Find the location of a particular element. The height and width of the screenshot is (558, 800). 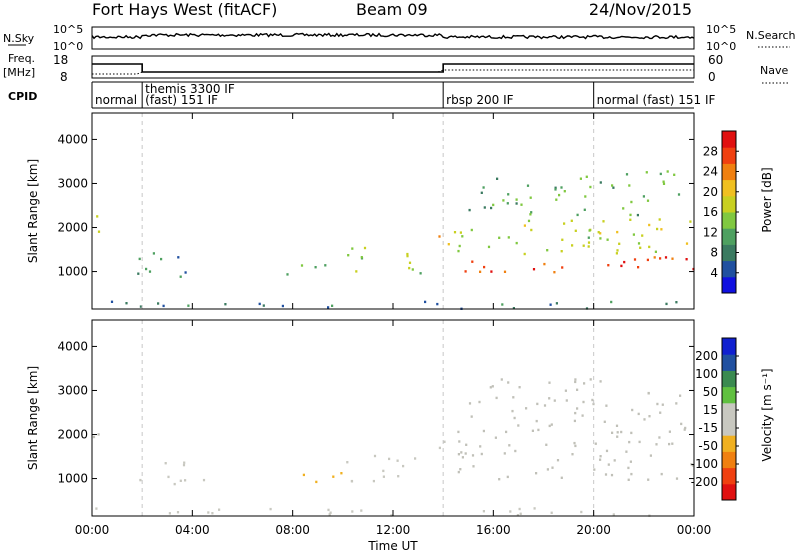

x-tick-label: 08:00 is located at coordinates (292, 530).